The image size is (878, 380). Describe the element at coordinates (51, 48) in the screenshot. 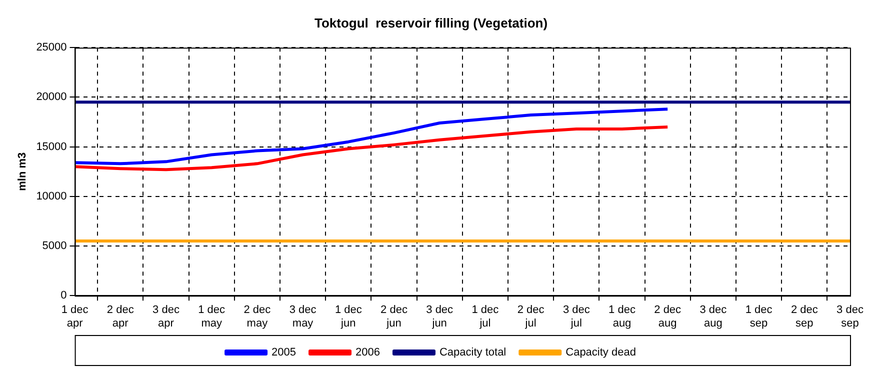

I see `y-tick-label: 25000` at that location.